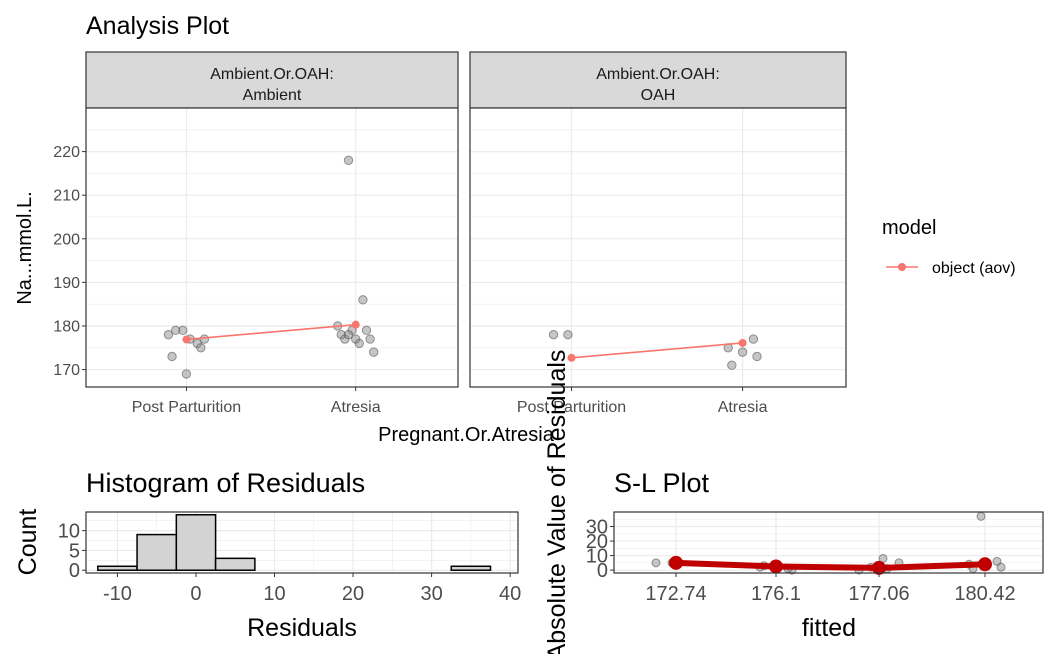 Image resolution: width=1059 pixels, height=654 pixels. I want to click on y-tick-label: 200, so click(66, 239).